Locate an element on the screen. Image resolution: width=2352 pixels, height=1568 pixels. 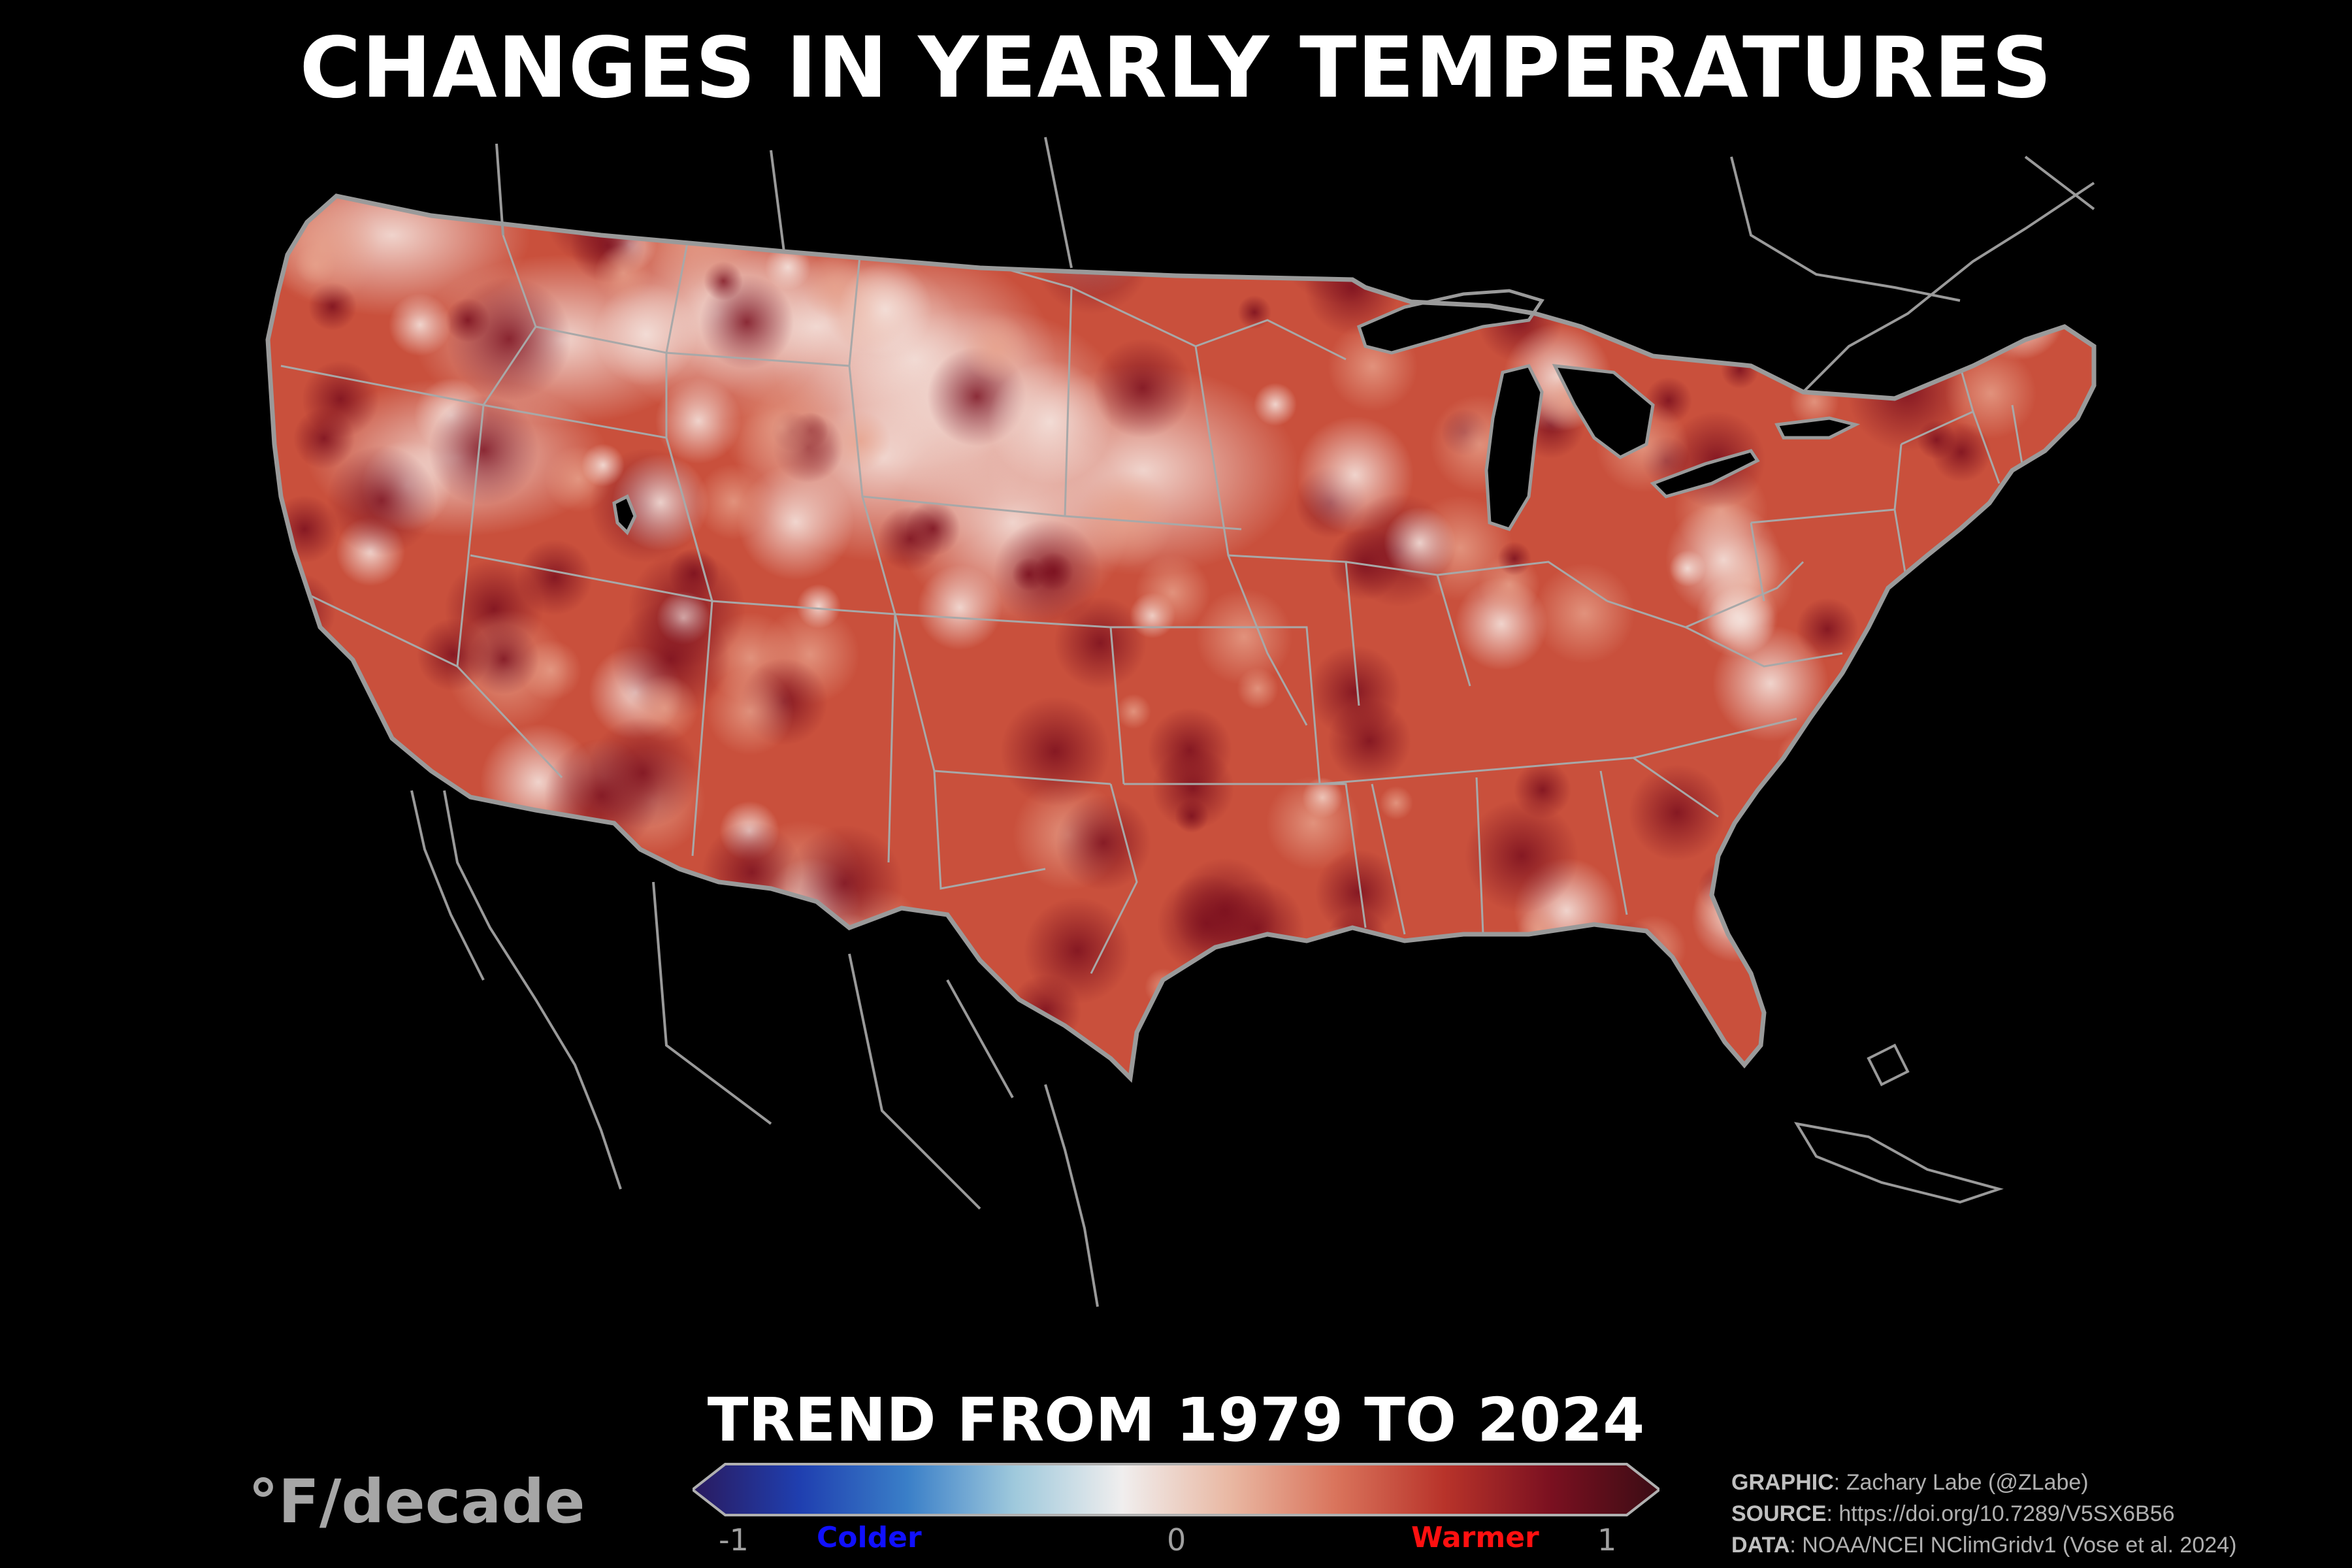
lake-huron is located at coordinates (1603, 411).